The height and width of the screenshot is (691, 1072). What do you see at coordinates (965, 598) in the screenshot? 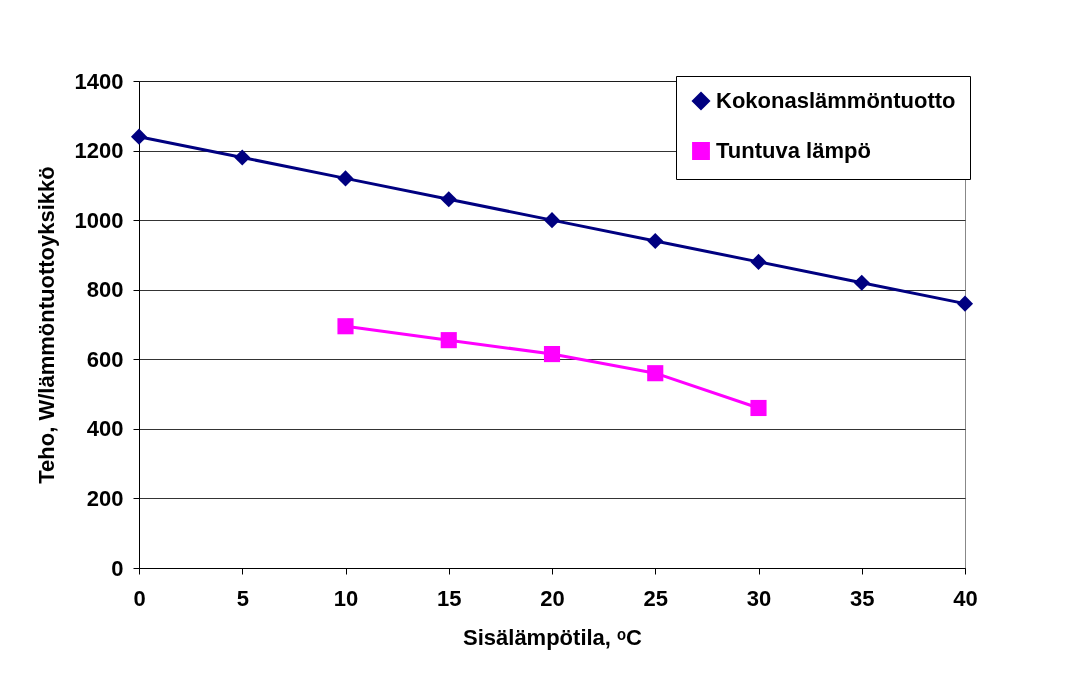
I see `x-tick-label: 40` at bounding box center [965, 598].